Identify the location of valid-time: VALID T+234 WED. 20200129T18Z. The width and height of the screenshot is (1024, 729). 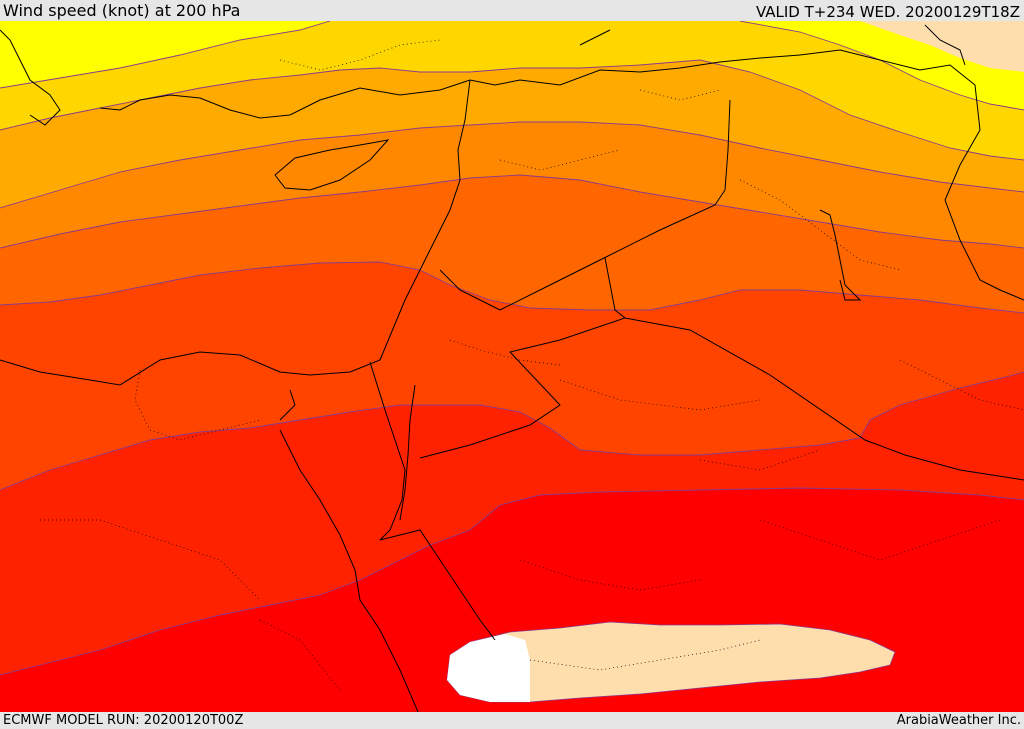
(887, 12).